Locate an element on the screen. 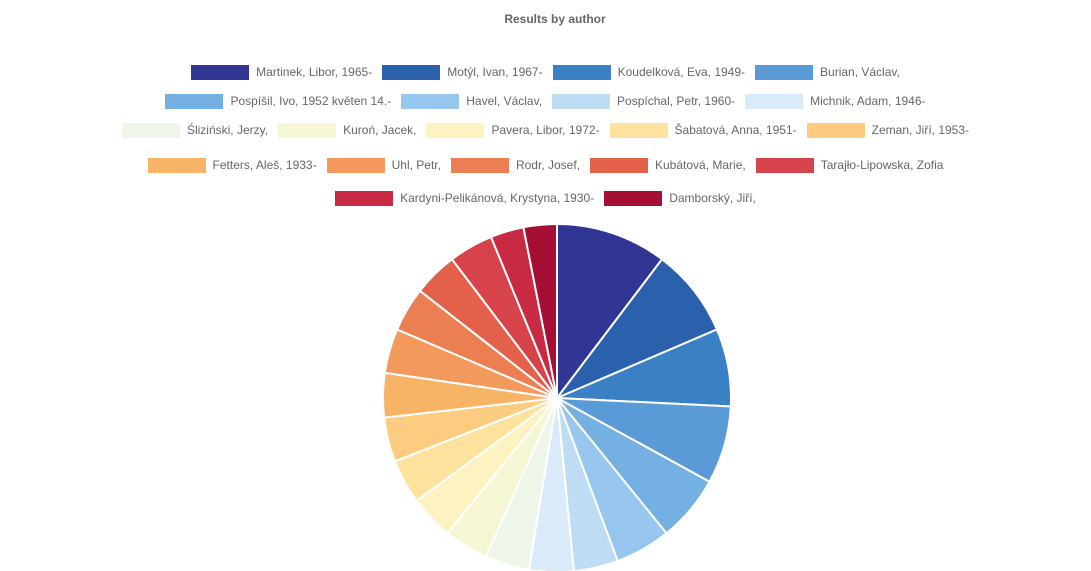  legend-item: Martinek, Libor, 1965- is located at coordinates (282, 72).